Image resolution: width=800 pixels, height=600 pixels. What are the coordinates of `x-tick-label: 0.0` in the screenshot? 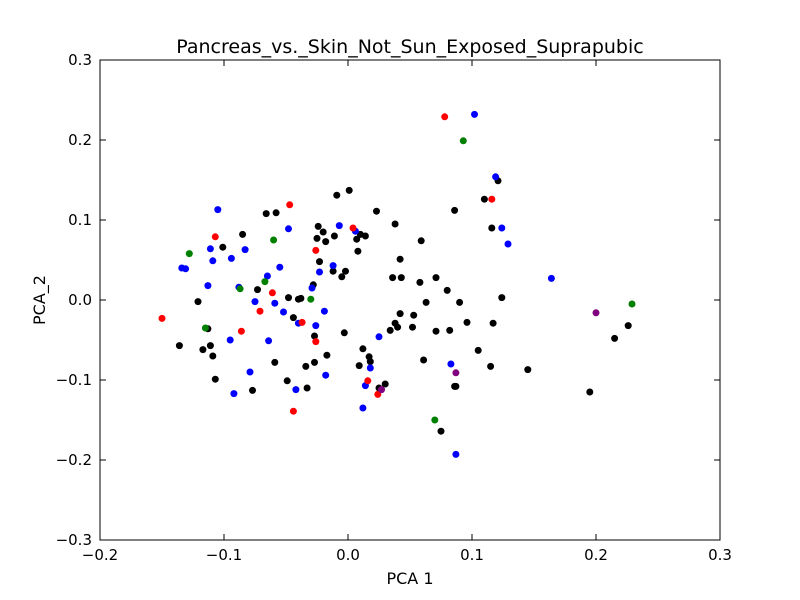 It's located at (348, 555).